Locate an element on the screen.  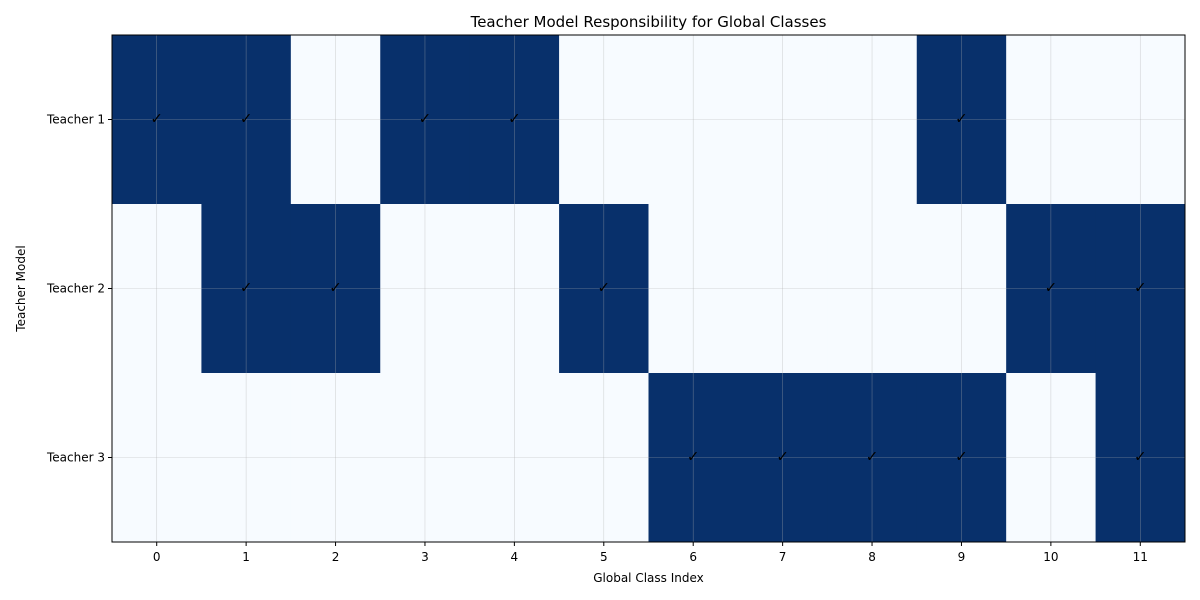
x-tick-label: 1 is located at coordinates (246, 557).